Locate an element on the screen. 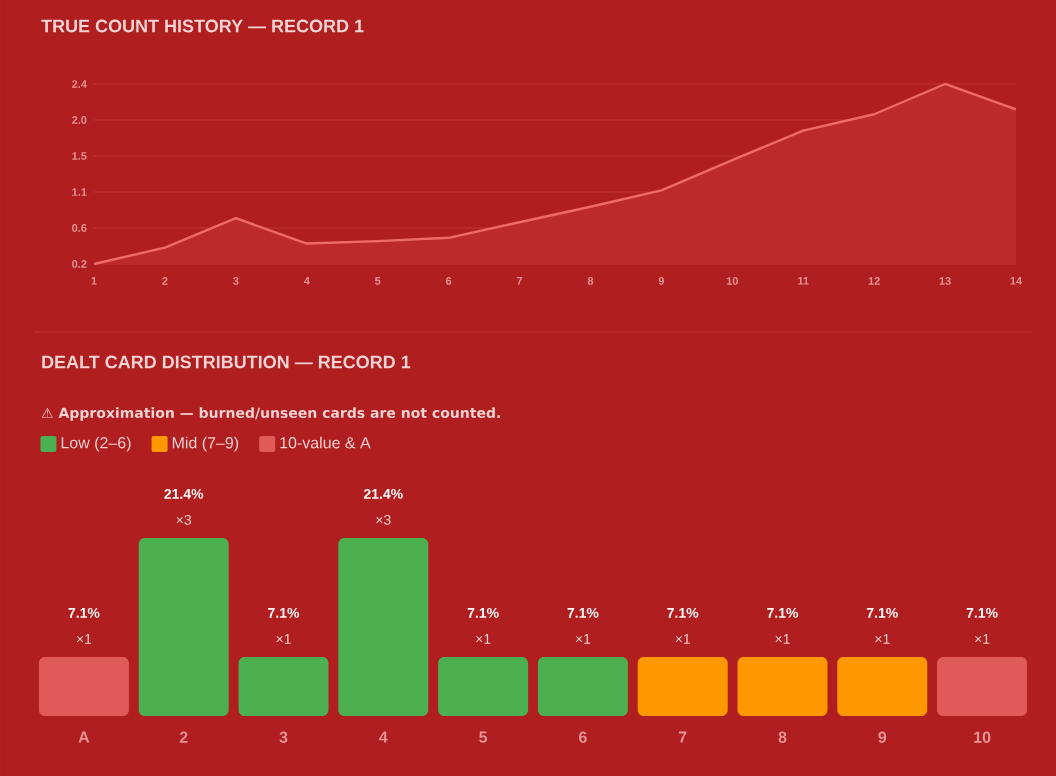 The image size is (1056, 776). legend-label: 10-value & A is located at coordinates (325, 442).